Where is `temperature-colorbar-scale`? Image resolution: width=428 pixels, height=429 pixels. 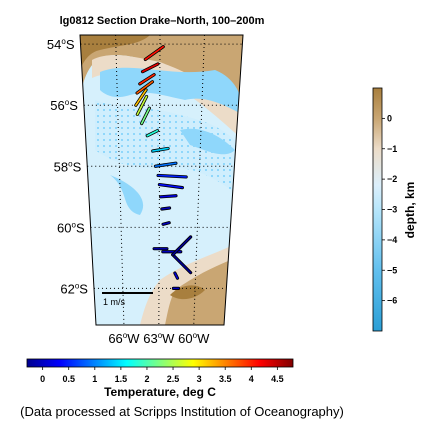 temperature-colorbar-scale is located at coordinates (160, 363).